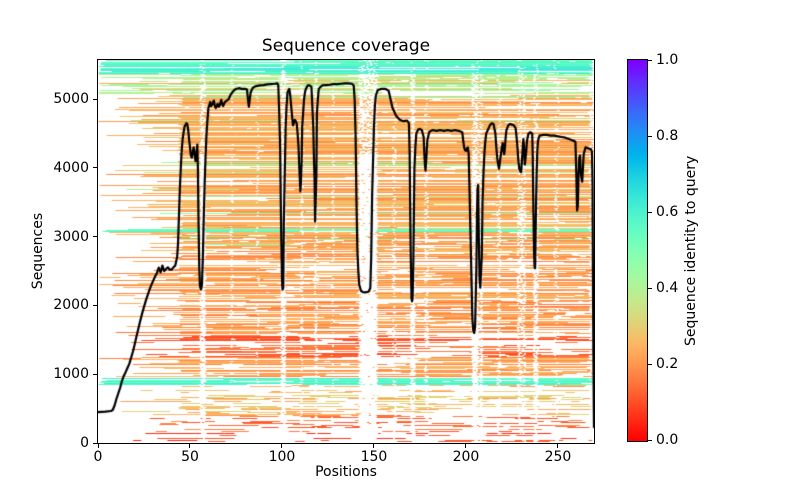 The height and width of the screenshot is (500, 800). What do you see at coordinates (98, 457) in the screenshot?
I see `x-tick-label: 0` at bounding box center [98, 457].